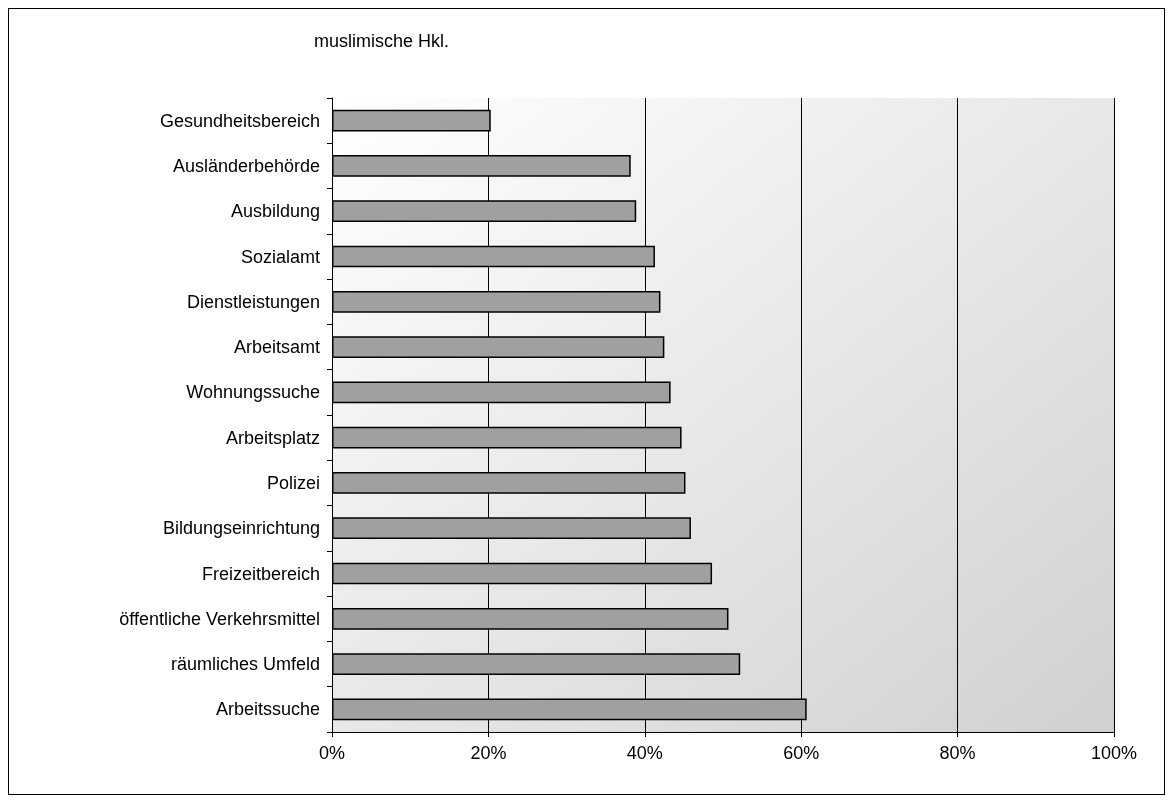  I want to click on x-tick-label: 40%, so click(644, 753).